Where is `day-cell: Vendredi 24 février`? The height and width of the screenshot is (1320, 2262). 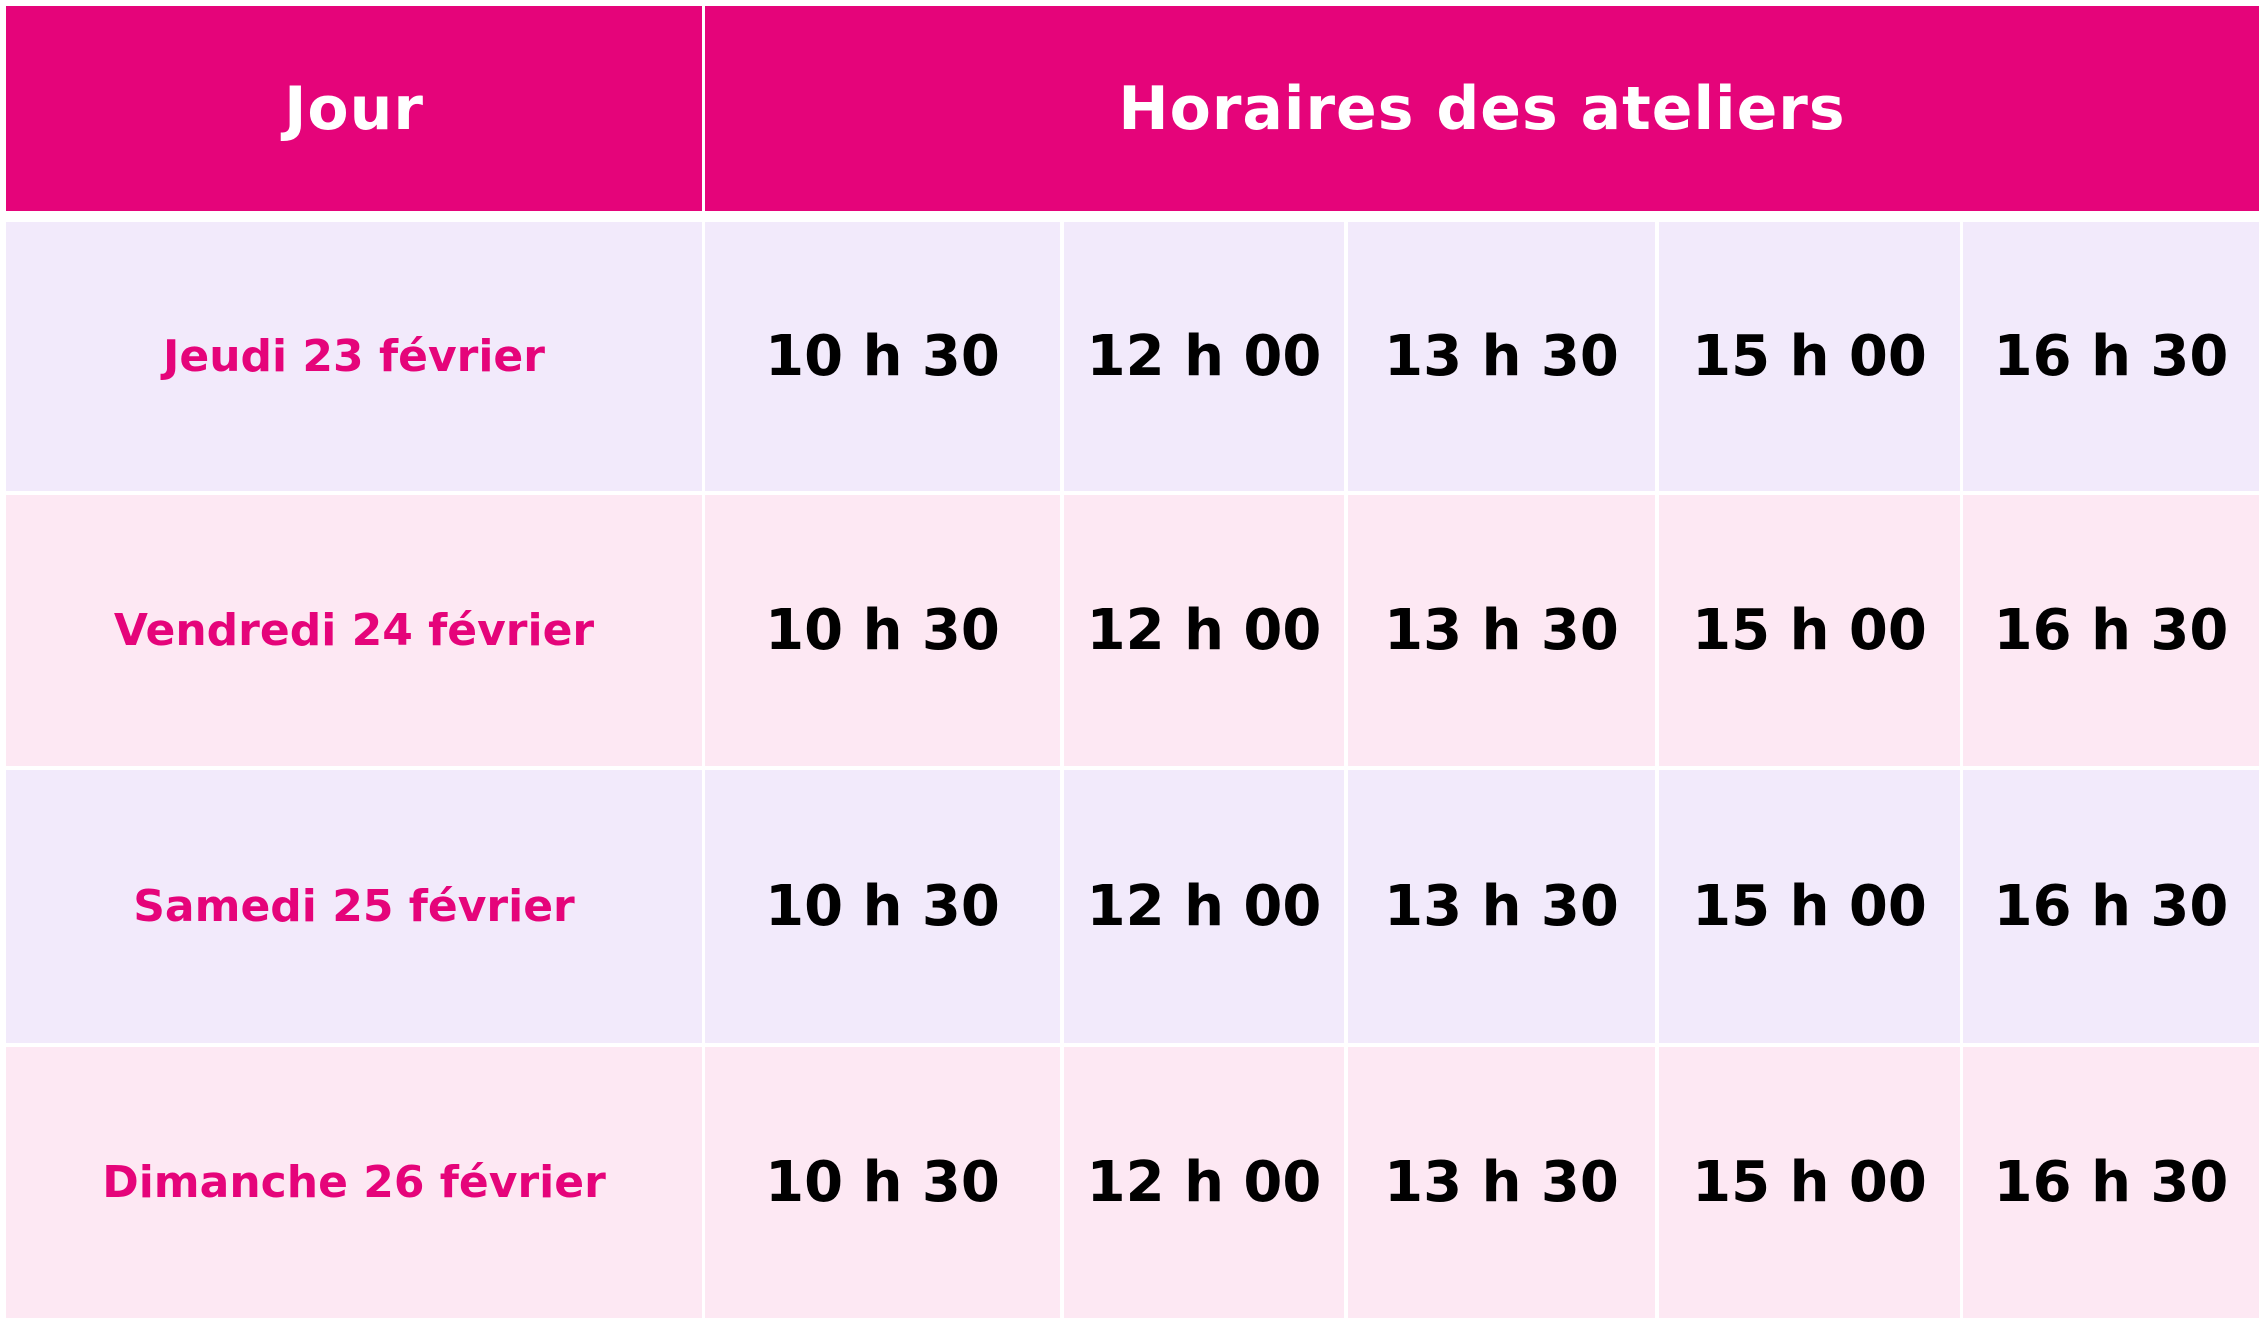 day-cell: Vendredi 24 février is located at coordinates (354, 630).